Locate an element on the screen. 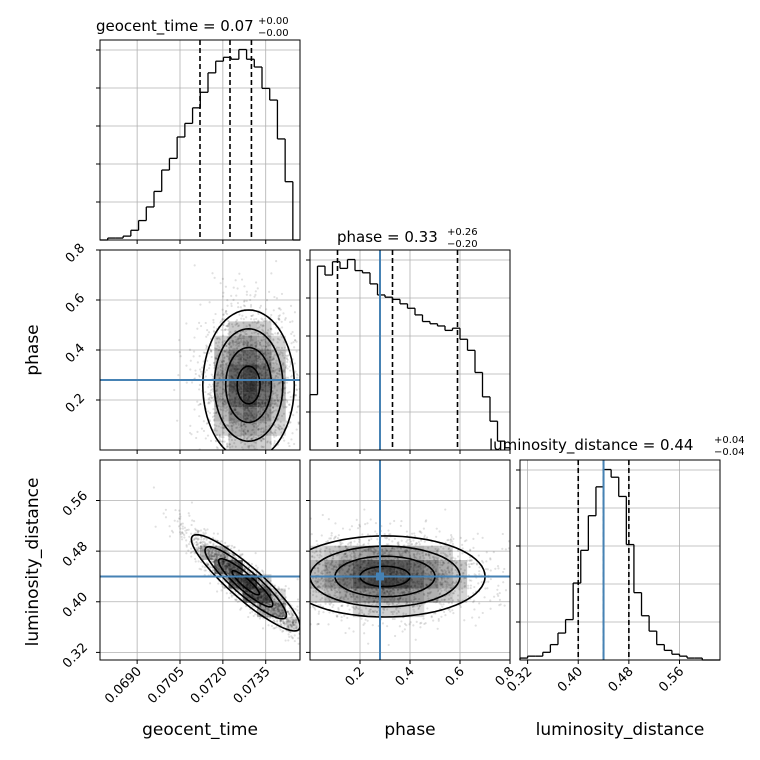 The image size is (760, 760). x-tick-label: 0.4 is located at coordinates (405, 676).